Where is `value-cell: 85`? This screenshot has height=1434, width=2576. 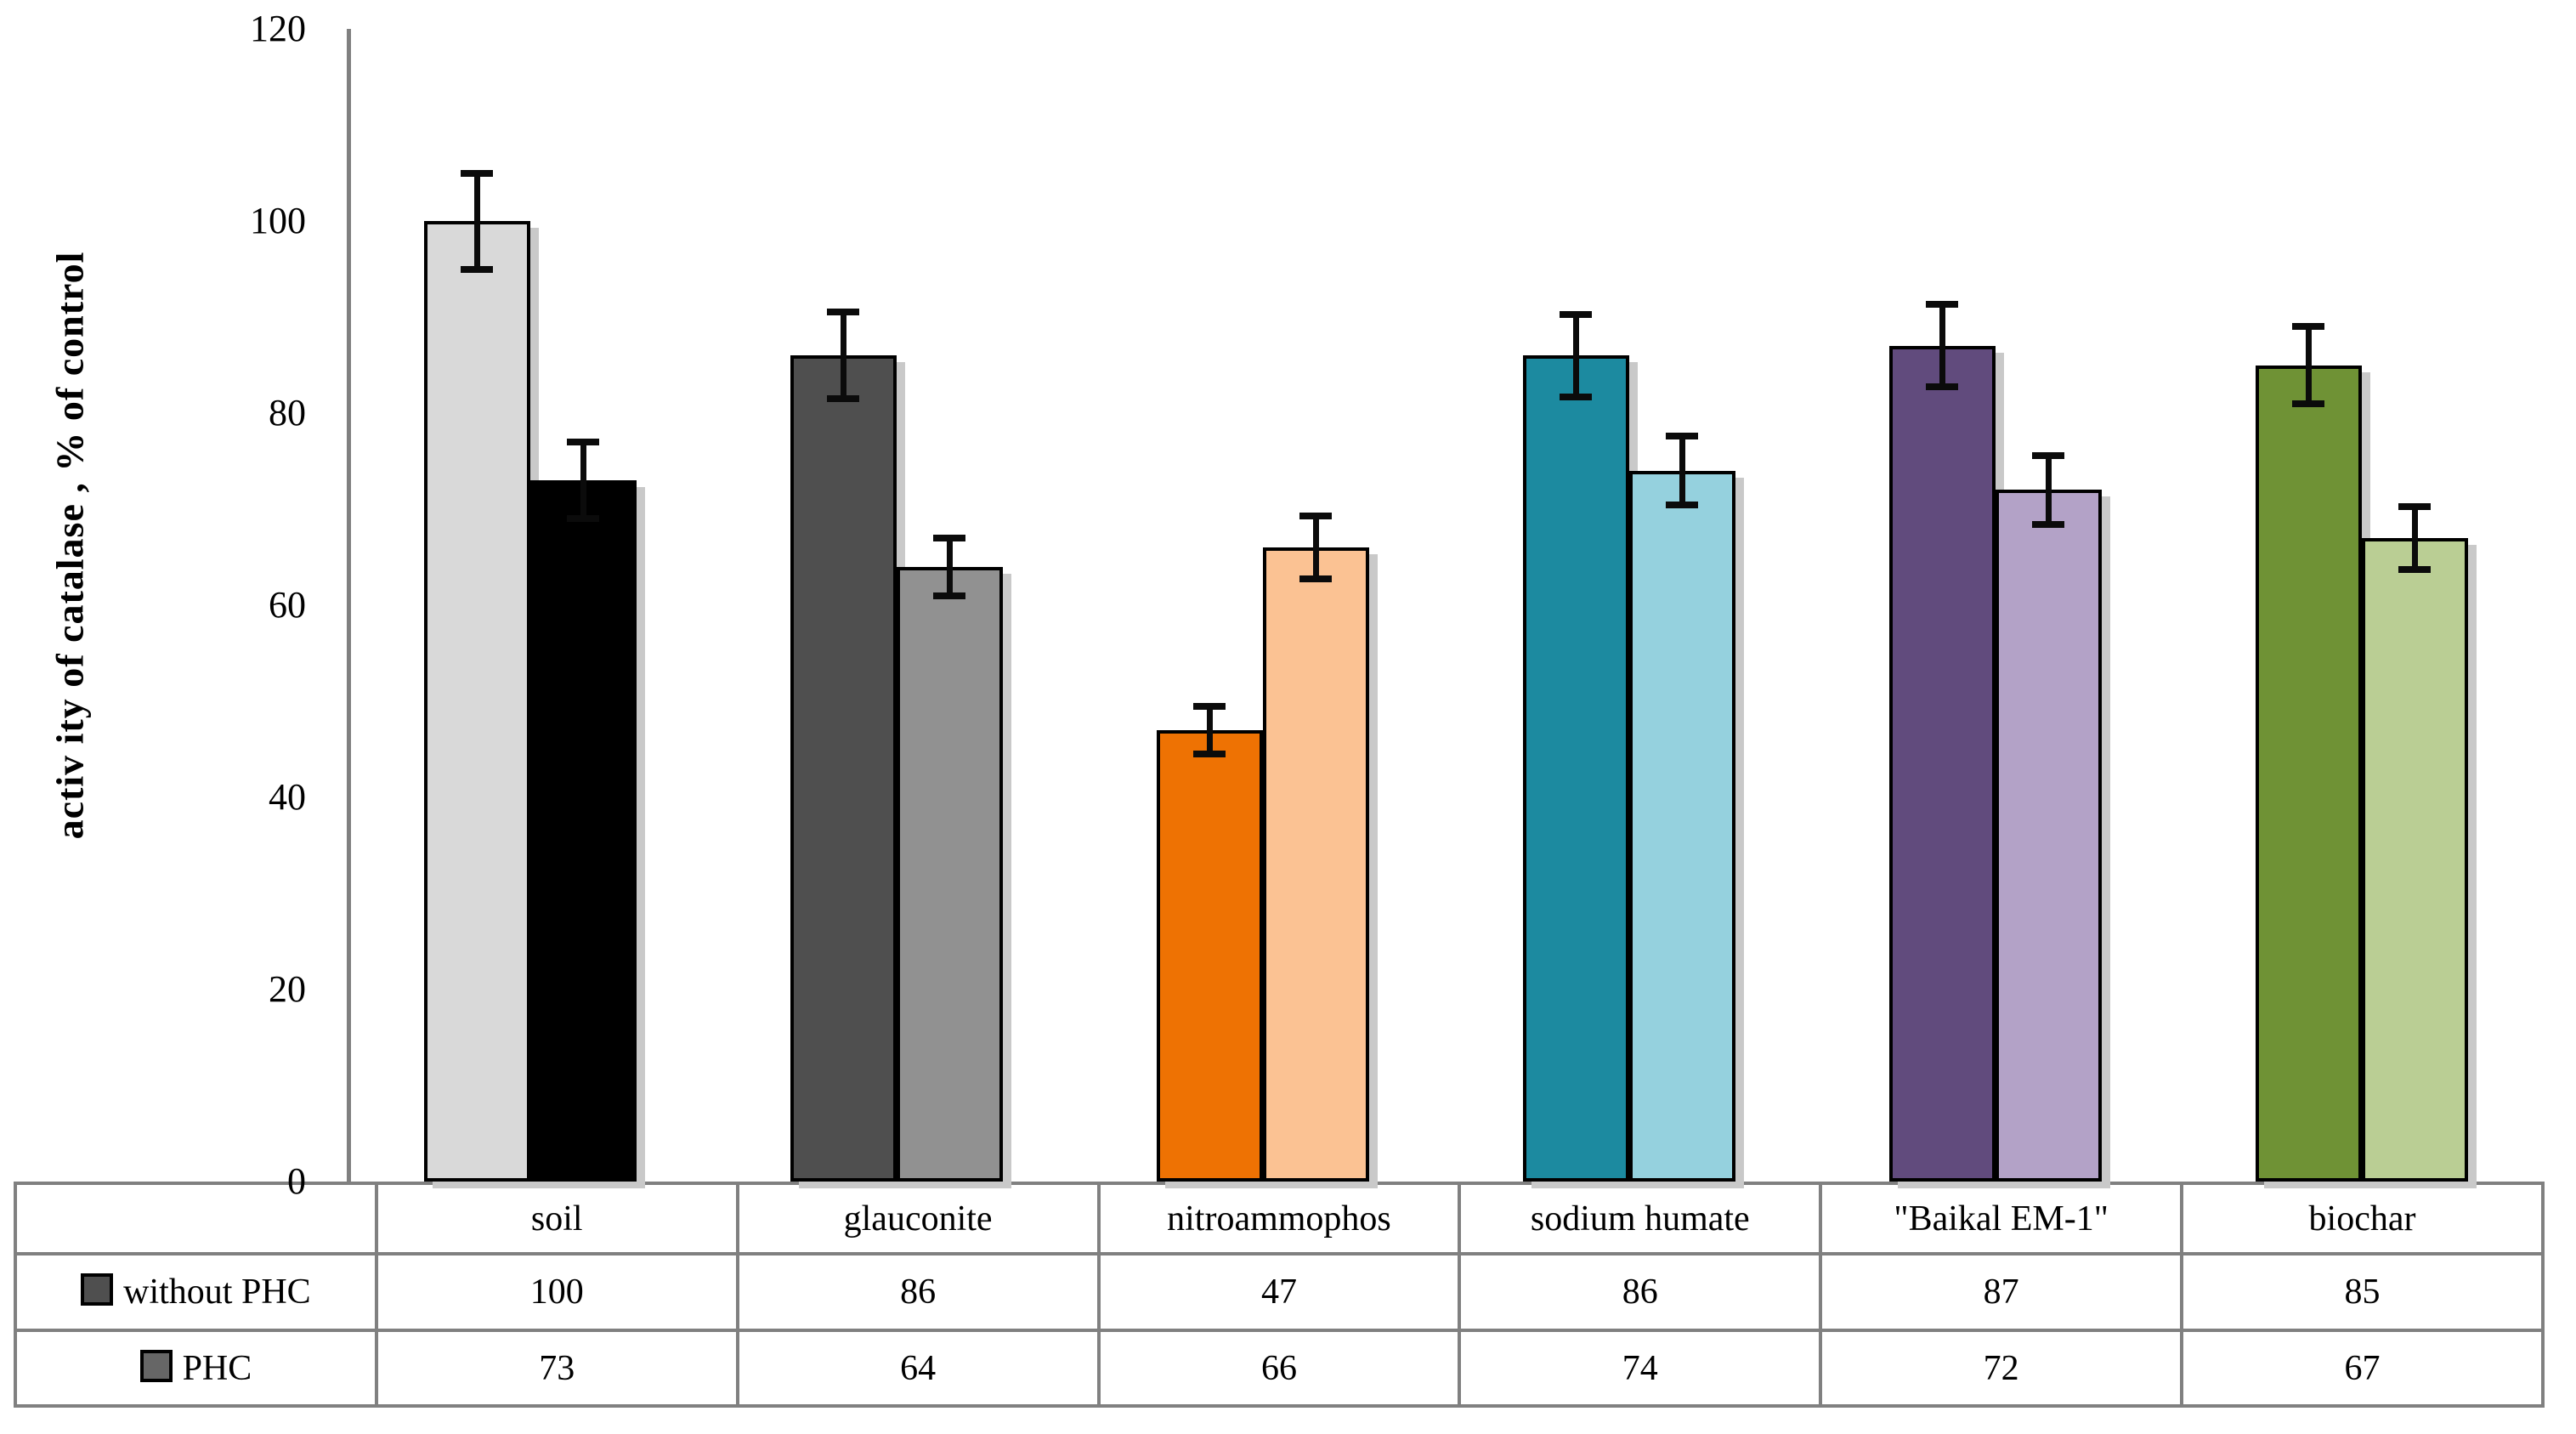 value-cell: 85 is located at coordinates (2362, 1292).